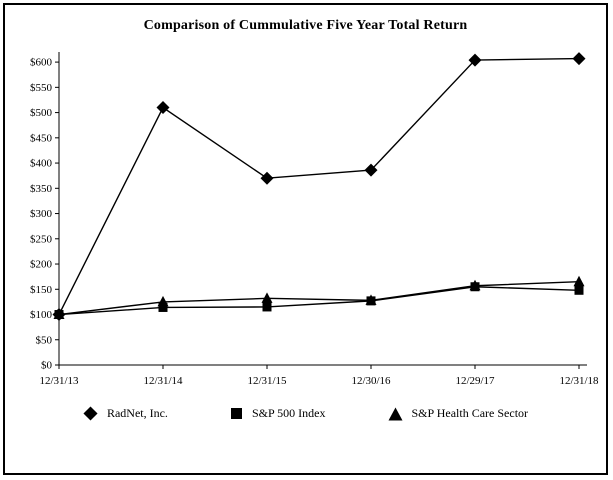  I want to click on y-tick-label: $450, so click(41, 138).